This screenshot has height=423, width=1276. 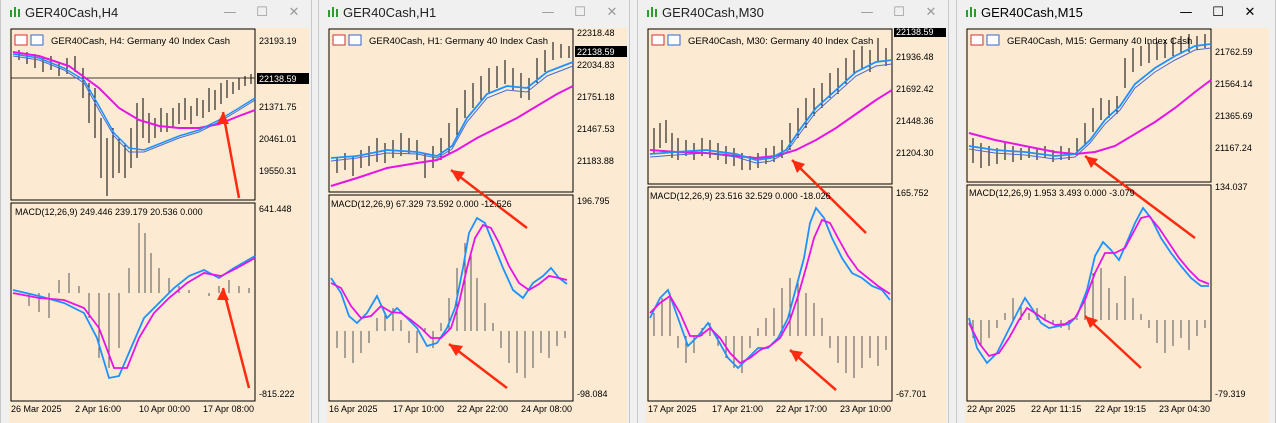 I want to click on price-tick: 21762.59, so click(x=1234, y=52).